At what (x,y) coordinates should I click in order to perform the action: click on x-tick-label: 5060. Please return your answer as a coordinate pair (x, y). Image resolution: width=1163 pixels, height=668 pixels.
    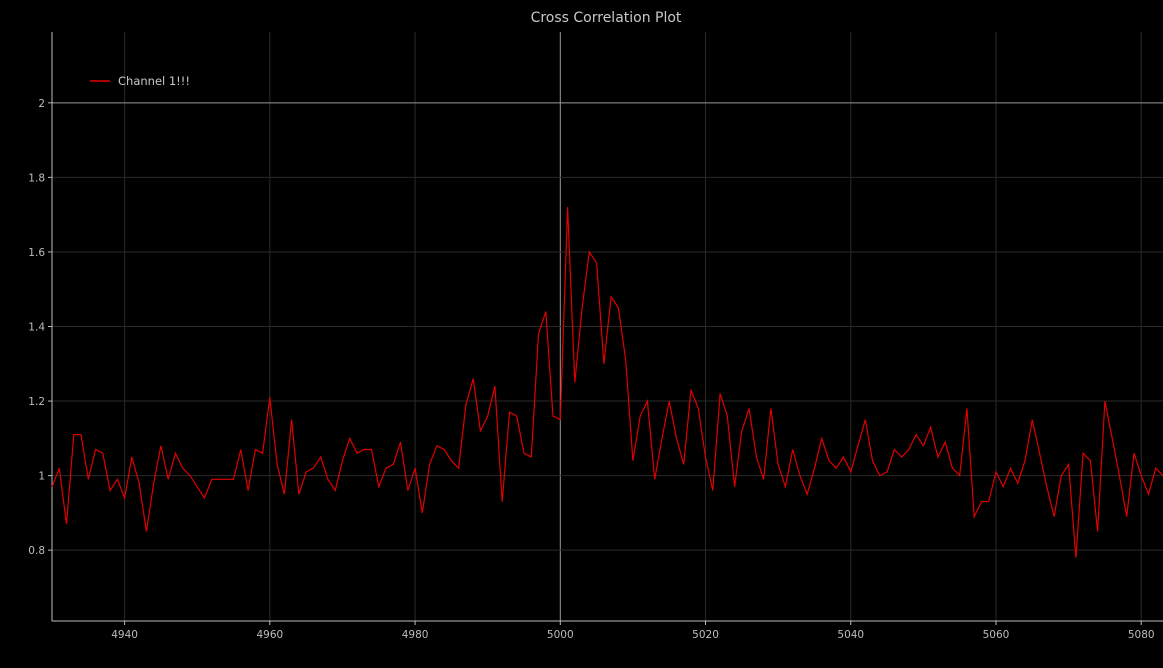
    Looking at the image, I should click on (996, 635).